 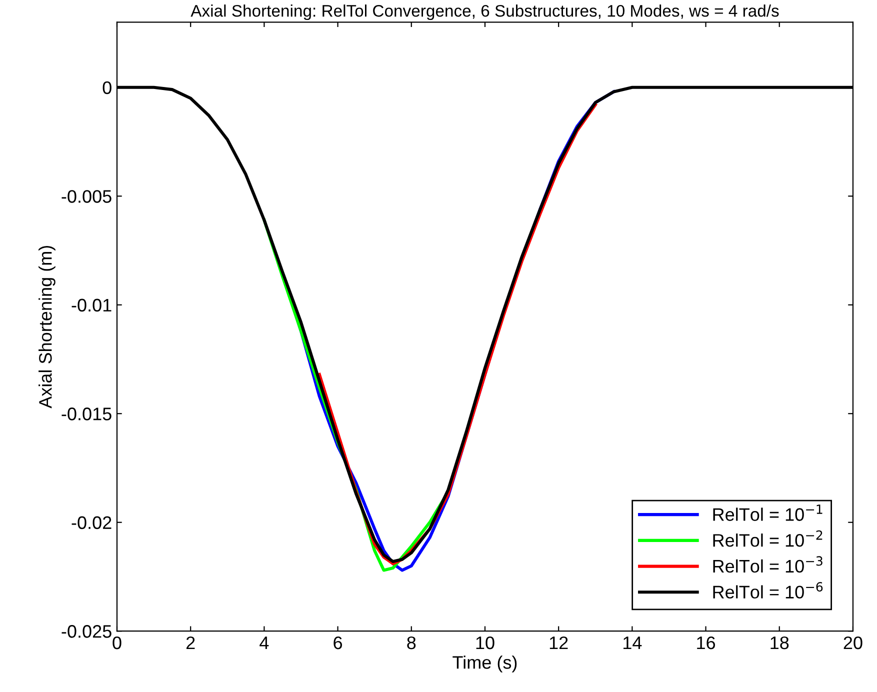 I want to click on y-tick-label: 0, so click(x=107, y=87).